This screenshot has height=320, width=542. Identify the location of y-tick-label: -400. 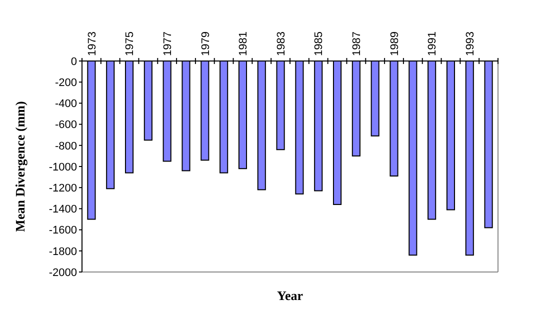
(65, 104).